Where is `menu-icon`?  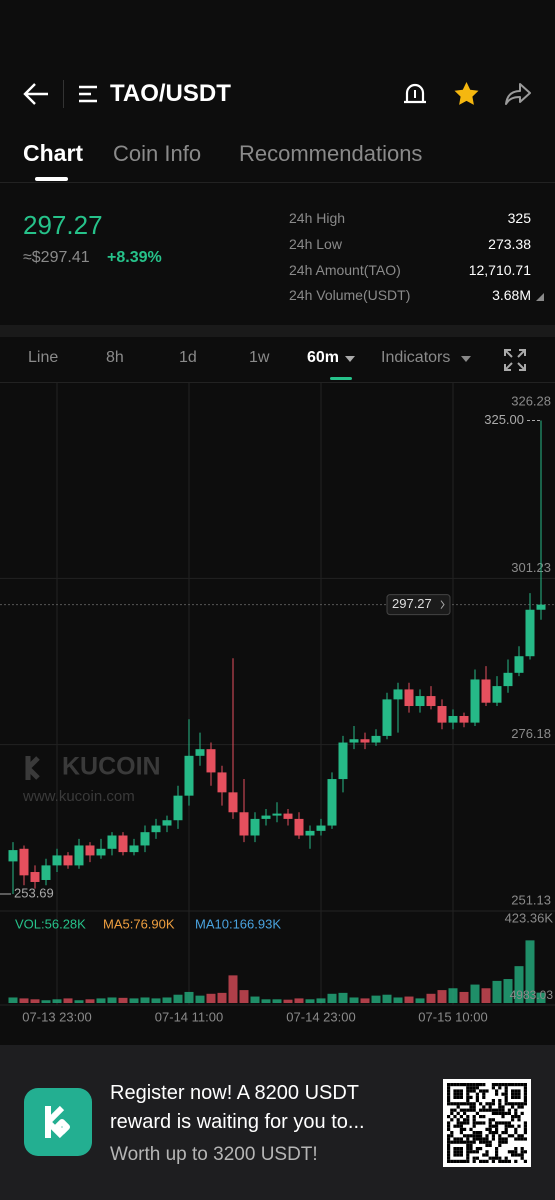 menu-icon is located at coordinates (89, 94).